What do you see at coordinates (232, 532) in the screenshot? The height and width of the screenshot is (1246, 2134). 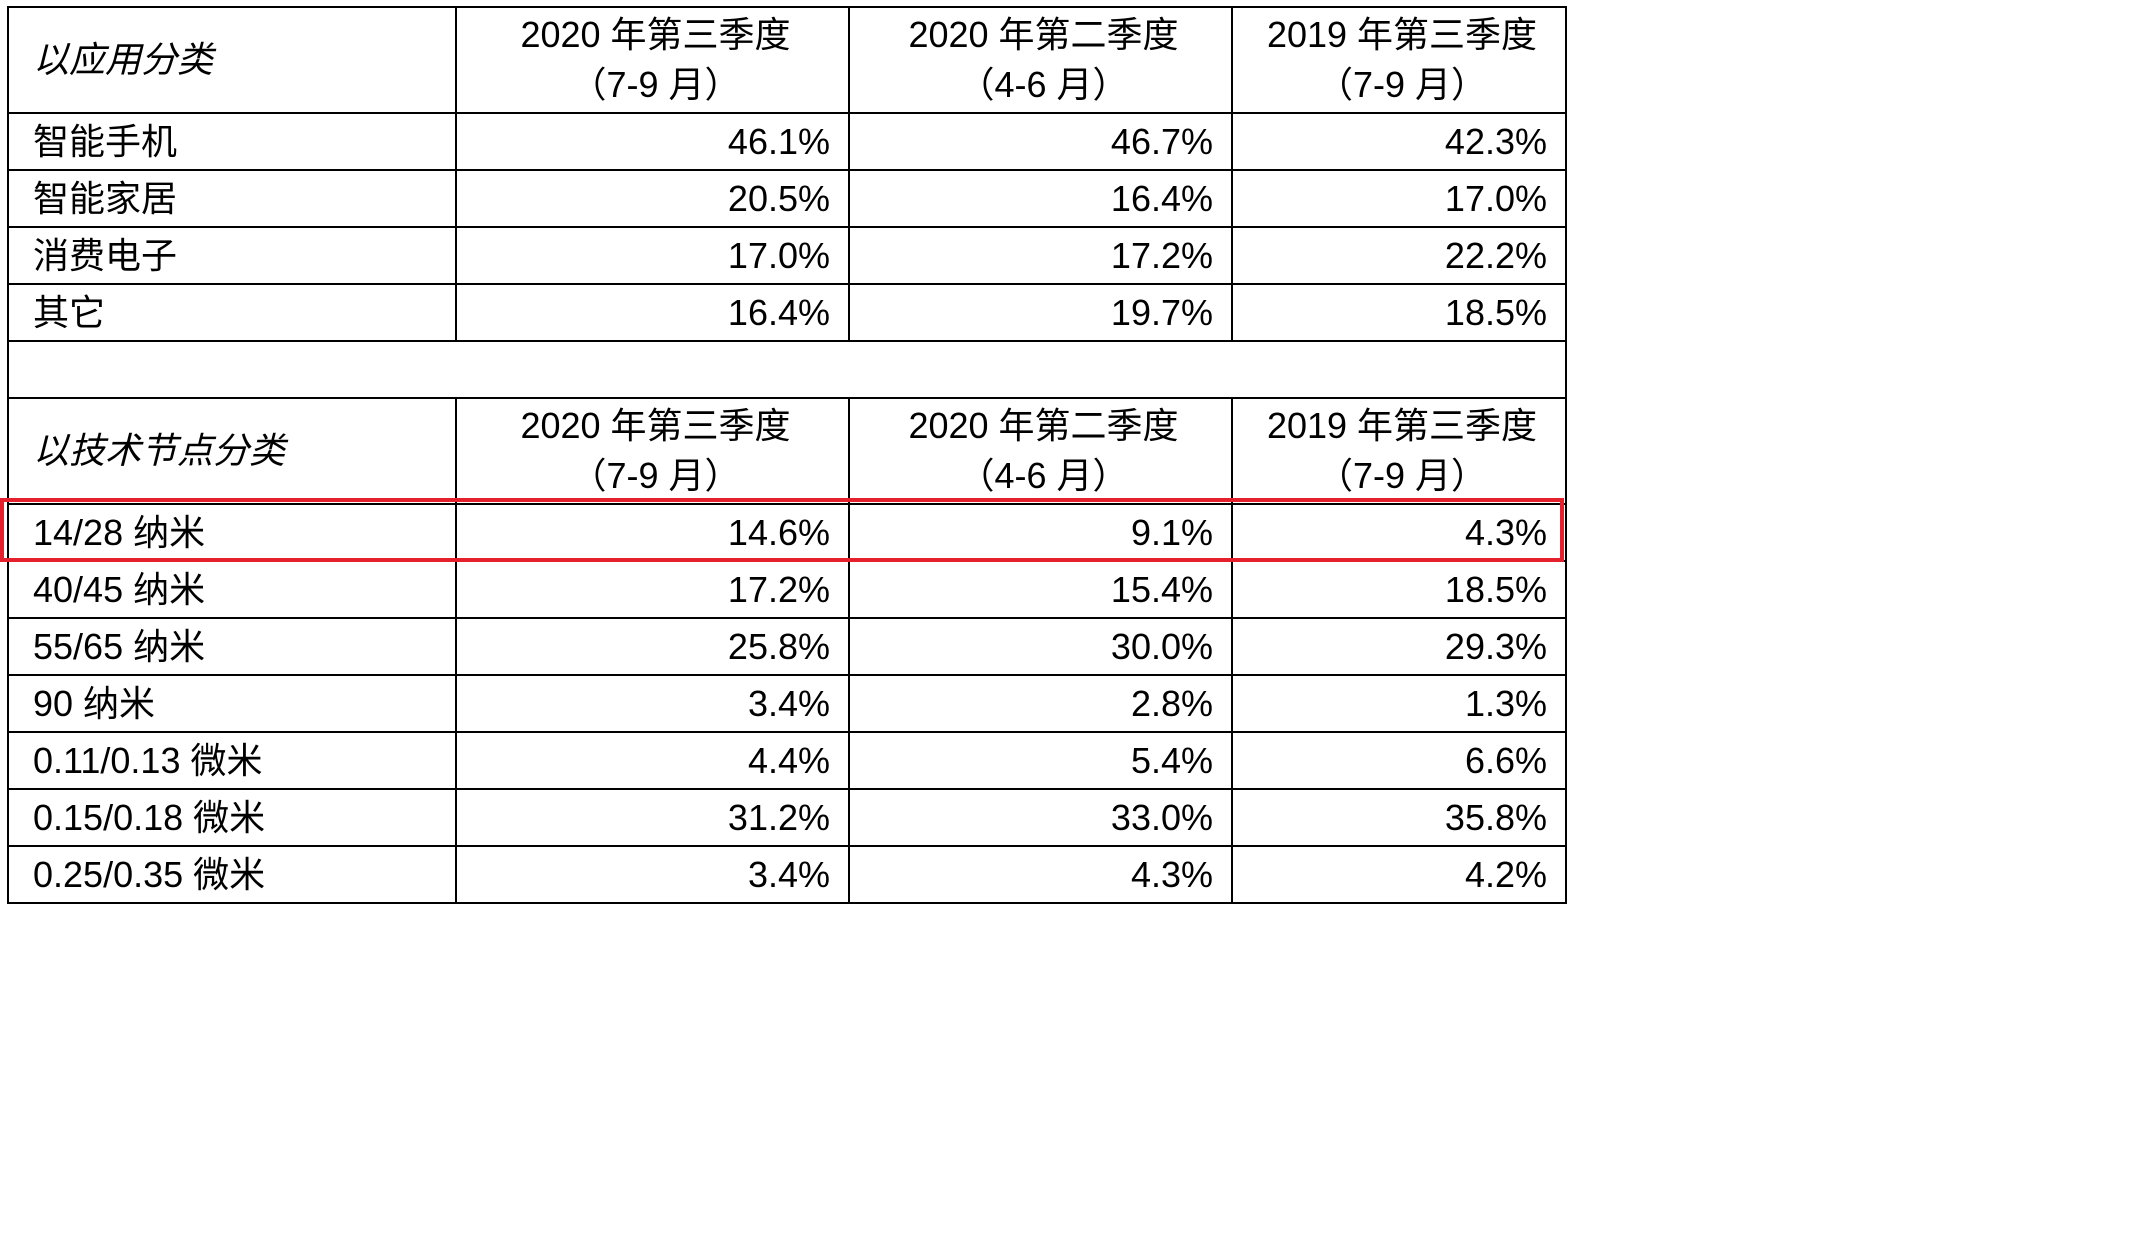 I see `row-label: 14/28 纳米` at bounding box center [232, 532].